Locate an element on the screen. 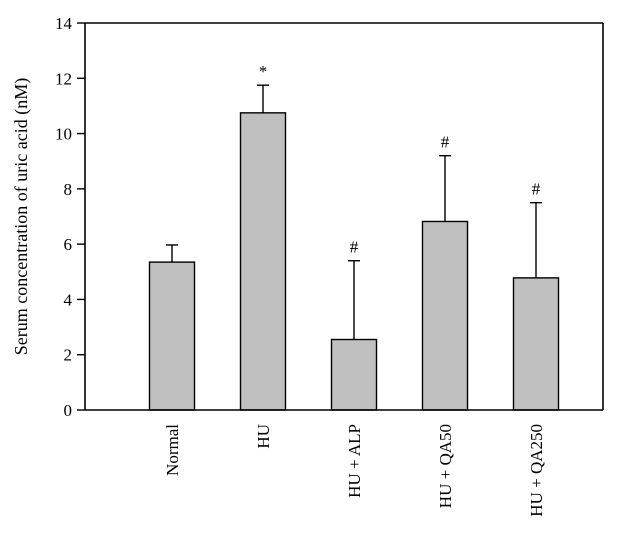 The height and width of the screenshot is (555, 640). x-tick-label: HU + QA50 is located at coordinates (445, 466).